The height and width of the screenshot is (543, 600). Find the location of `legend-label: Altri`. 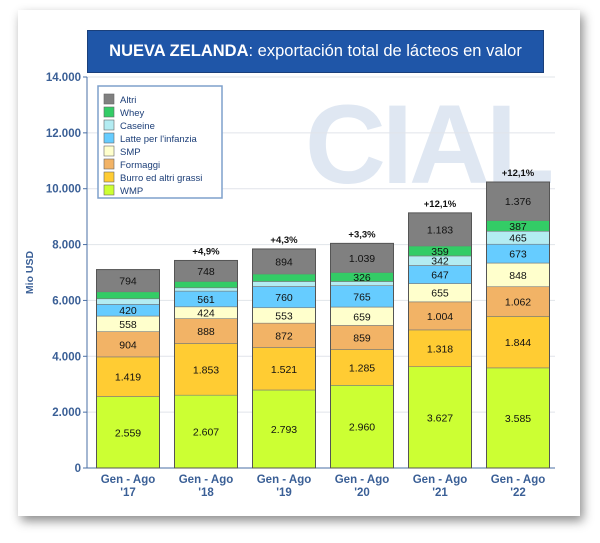

legend-label: Altri is located at coordinates (128, 100).